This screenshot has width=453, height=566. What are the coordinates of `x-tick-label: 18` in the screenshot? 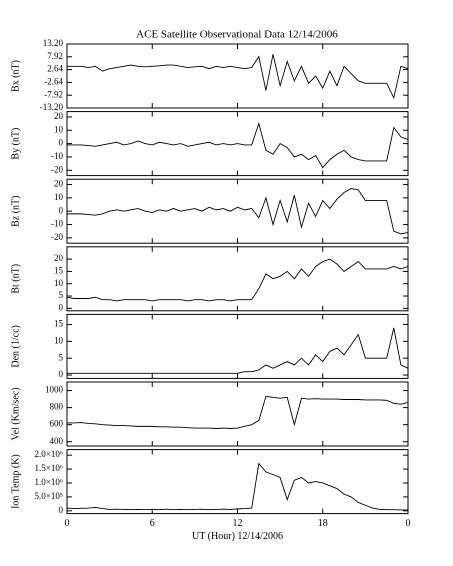 It's located at (323, 523).